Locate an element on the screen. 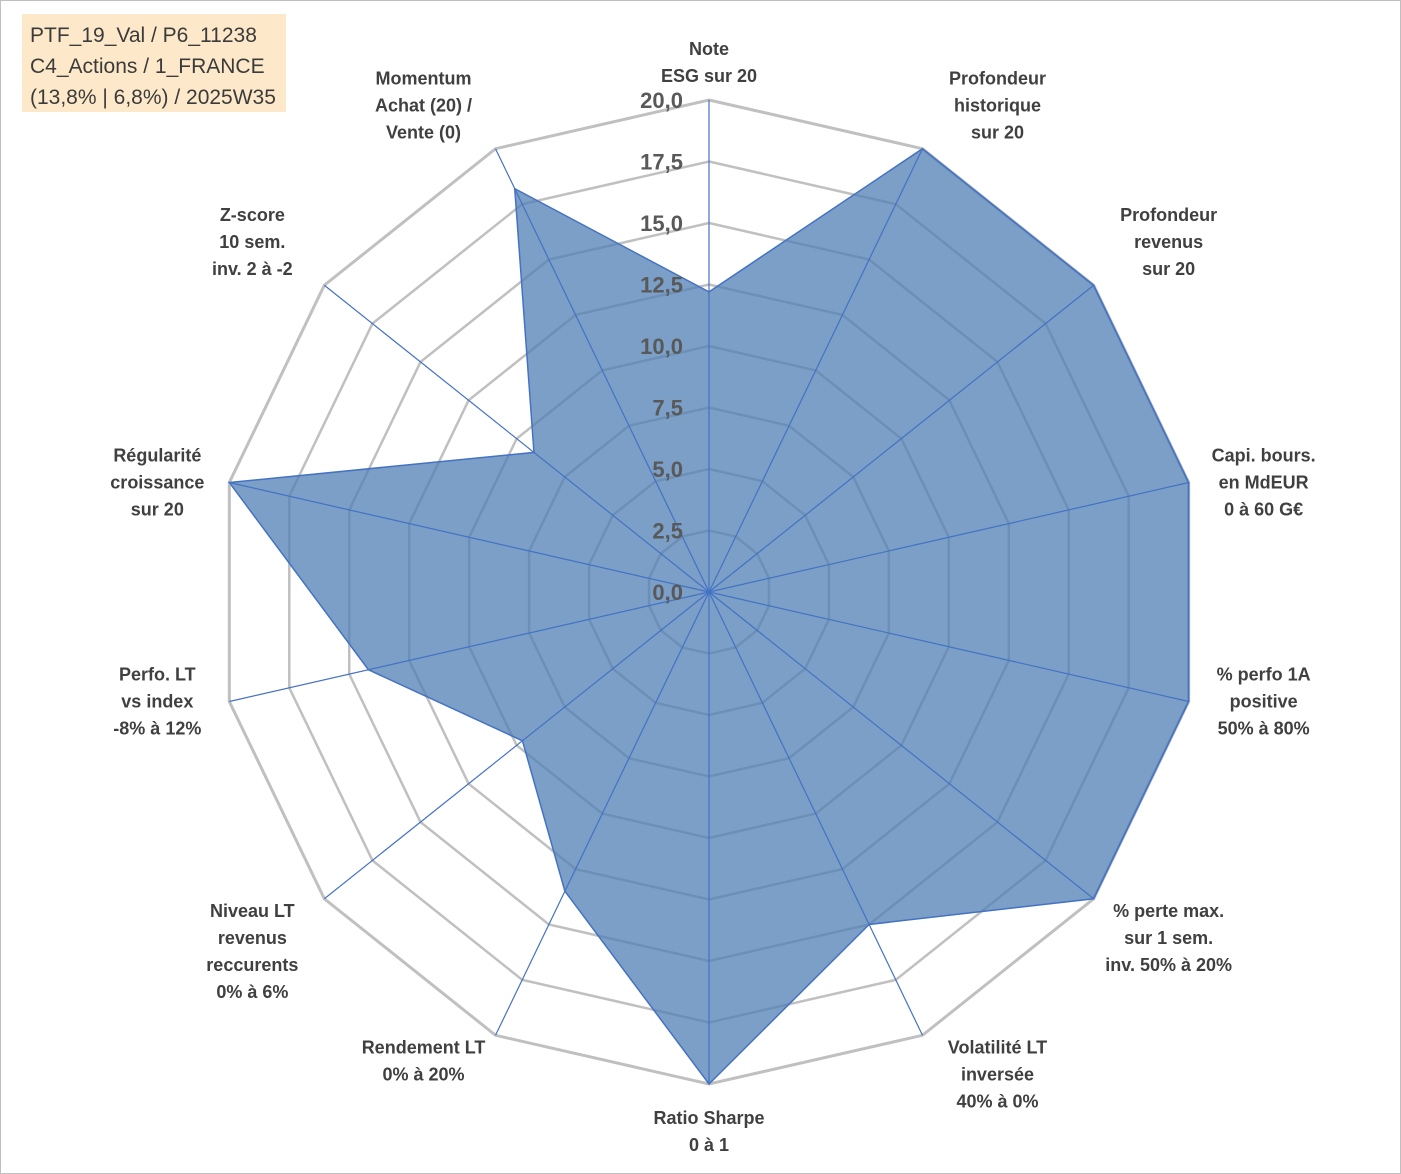 This screenshot has height=1174, width=1401. axis-label-line: Régularité is located at coordinates (157, 456).